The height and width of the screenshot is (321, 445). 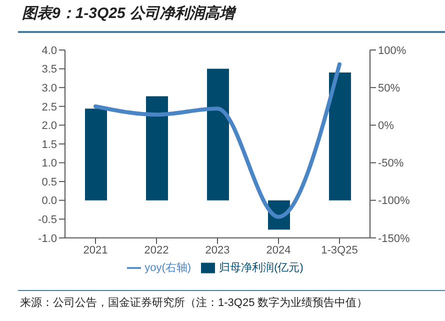 I want to click on y-tick-label: -1.0, so click(x=47, y=238).